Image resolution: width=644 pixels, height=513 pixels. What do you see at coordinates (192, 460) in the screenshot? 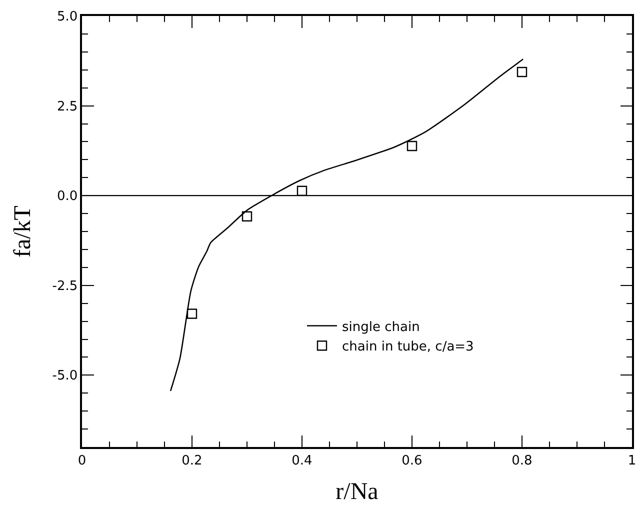
I see `x-tick-label: 0.2` at bounding box center [192, 460].